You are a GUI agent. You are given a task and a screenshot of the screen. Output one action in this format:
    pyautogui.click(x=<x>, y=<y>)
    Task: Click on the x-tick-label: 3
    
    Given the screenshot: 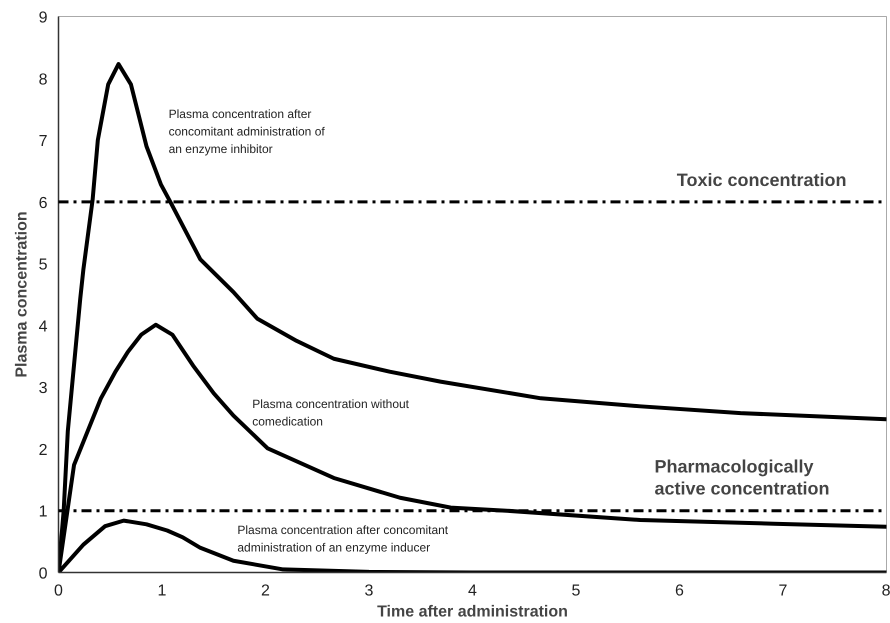 What is the action you would take?
    pyautogui.click(x=369, y=591)
    